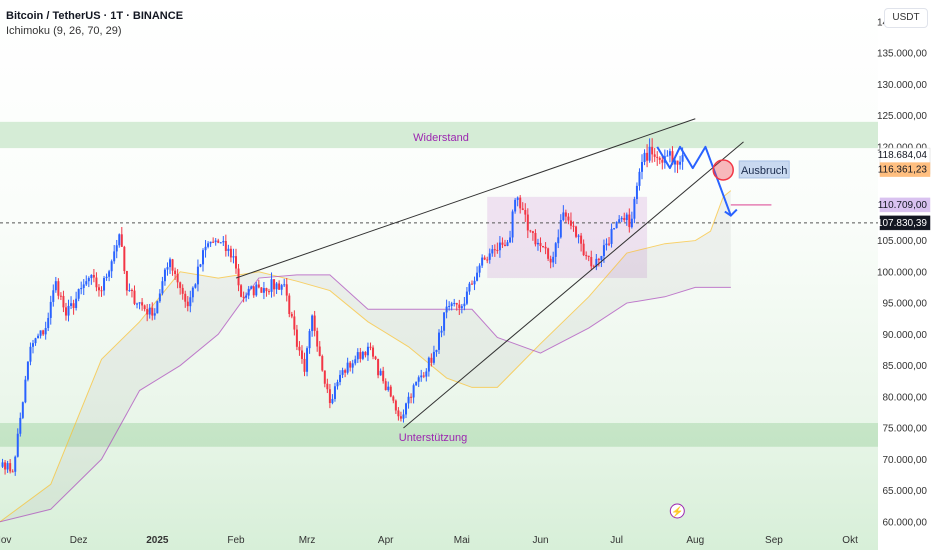 This screenshot has width=932, height=550. I want to click on x-axis: Nov Dez 2025 Feb Mrz Apr Mai Jun Jul Aug Sep Okt, so click(429, 540).